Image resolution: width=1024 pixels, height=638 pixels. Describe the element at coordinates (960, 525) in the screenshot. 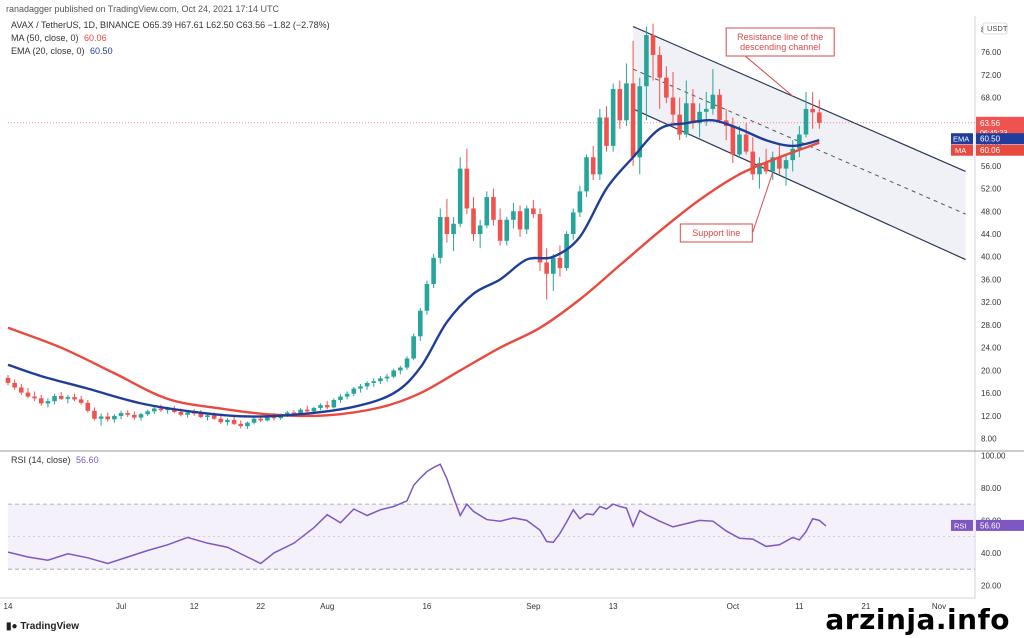

I see `rsi-tag-label: RSI` at that location.